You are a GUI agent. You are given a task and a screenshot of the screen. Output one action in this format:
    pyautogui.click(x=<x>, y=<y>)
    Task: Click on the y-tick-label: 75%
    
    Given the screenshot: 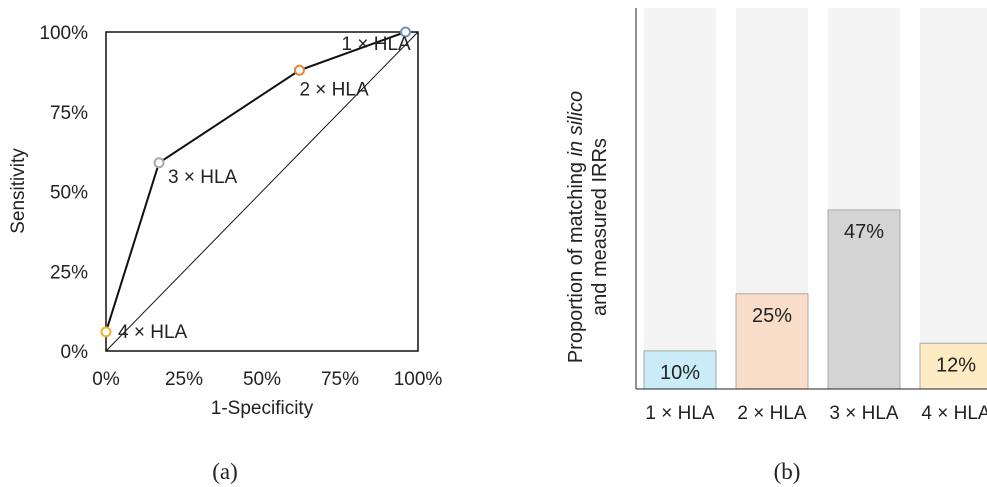 What is the action you would take?
    pyautogui.click(x=69, y=113)
    